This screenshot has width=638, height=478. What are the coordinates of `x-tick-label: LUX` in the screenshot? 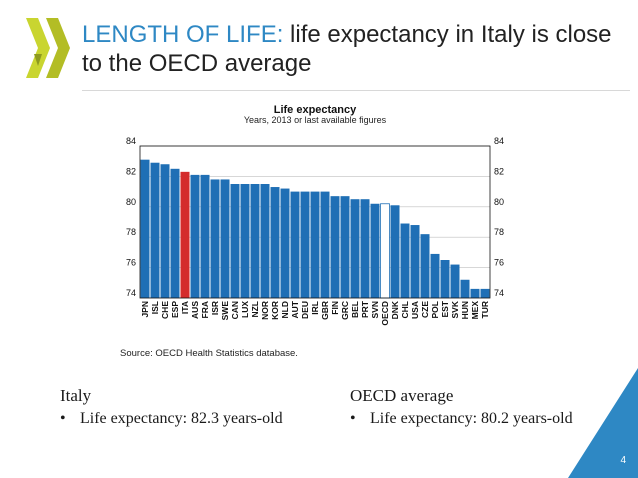 It's located at (245, 309).